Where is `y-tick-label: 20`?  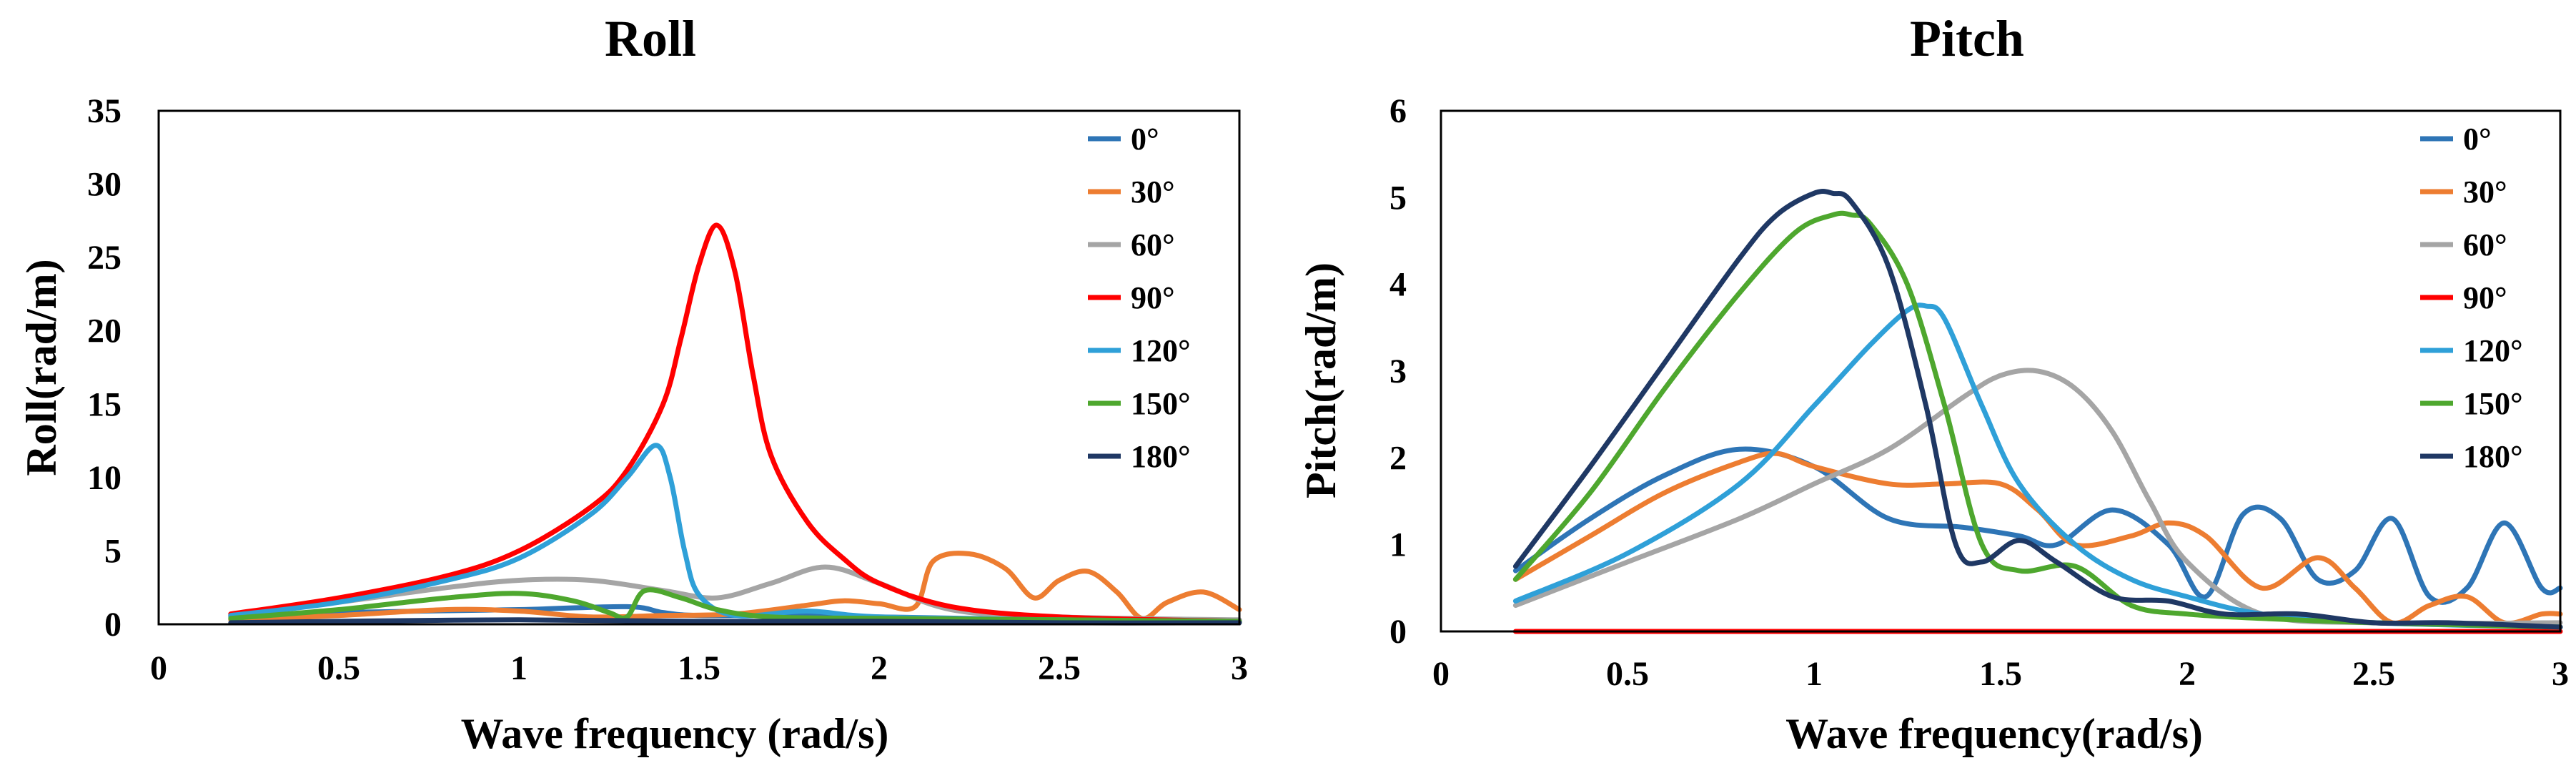 y-tick-label: 20 is located at coordinates (104, 331).